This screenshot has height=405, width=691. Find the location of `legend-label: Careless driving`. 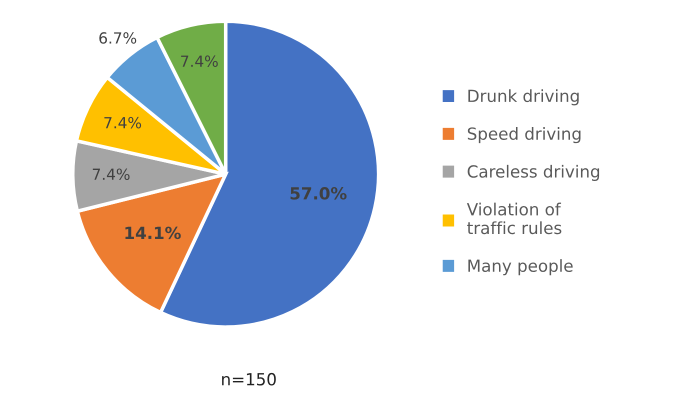

legend-label: Careless driving is located at coordinates (534, 172).